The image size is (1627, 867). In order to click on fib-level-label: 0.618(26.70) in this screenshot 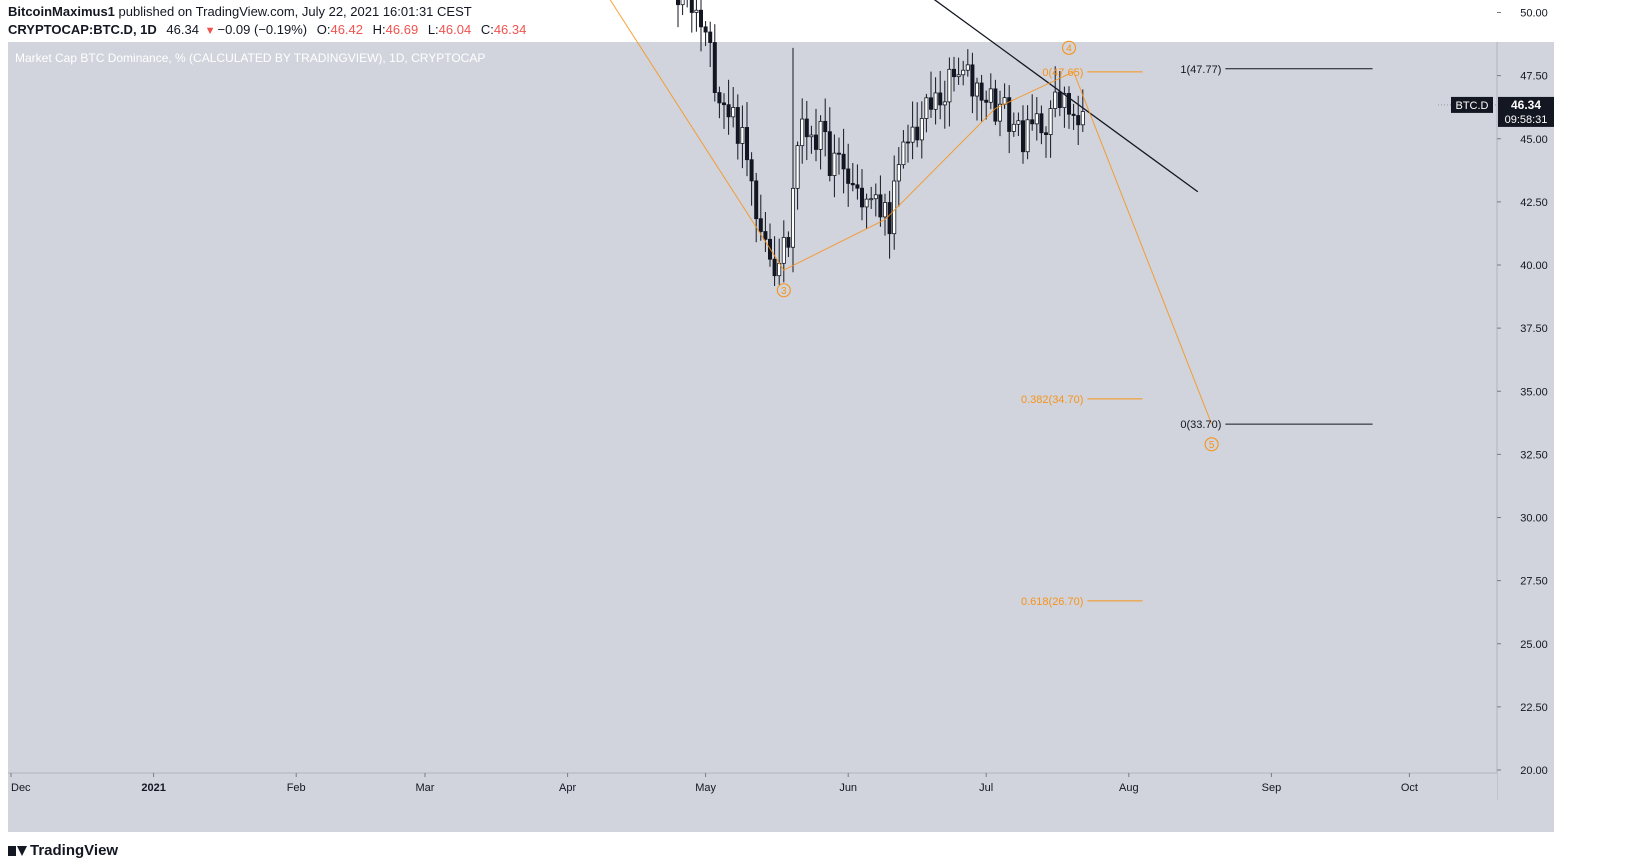, I will do `click(1052, 602)`.